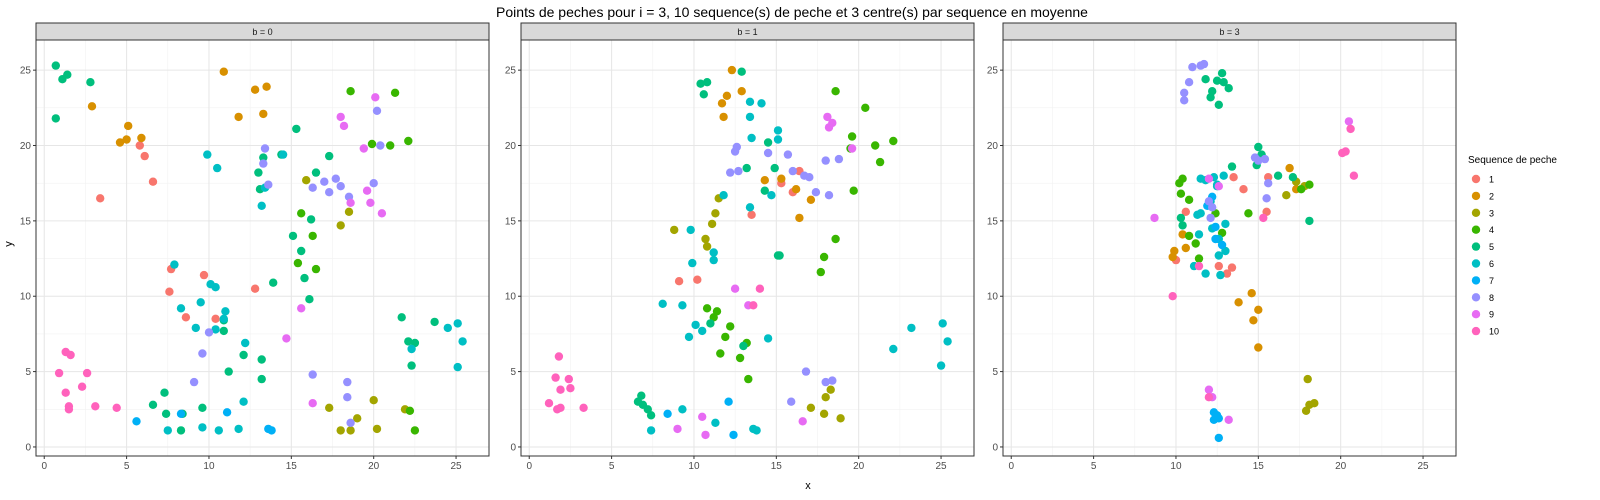  Describe the element at coordinates (1512, 246) in the screenshot. I see `legend: Sequence de peche 1 2 3 4 5 6 7 8 9 10` at that location.